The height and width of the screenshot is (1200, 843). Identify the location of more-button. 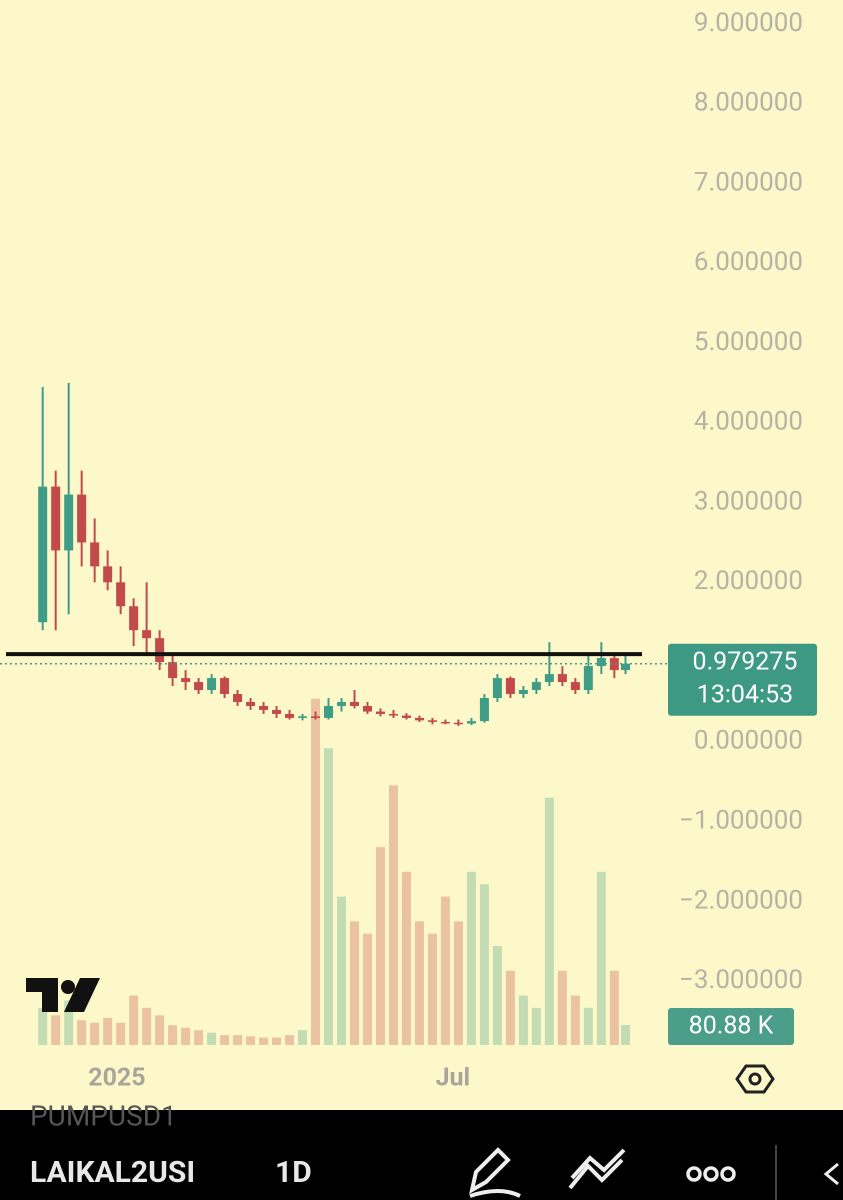
(711, 1174).